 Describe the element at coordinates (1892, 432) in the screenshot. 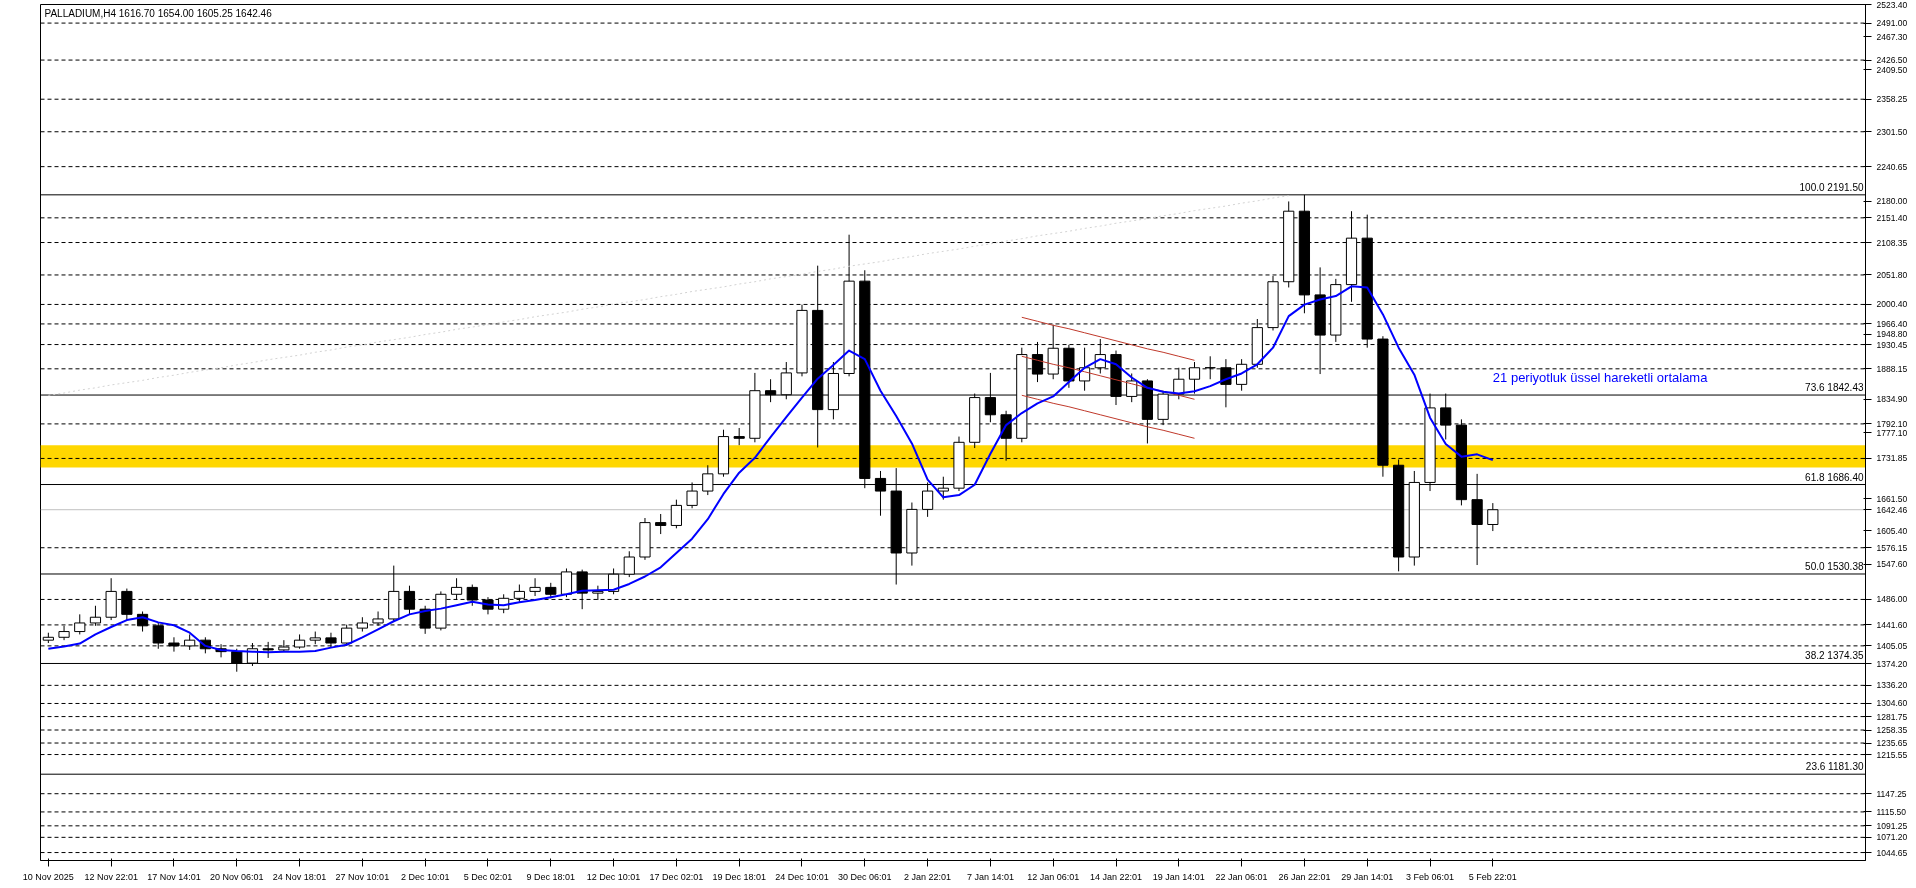

I see `y-tick-label: 1777.10` at that location.